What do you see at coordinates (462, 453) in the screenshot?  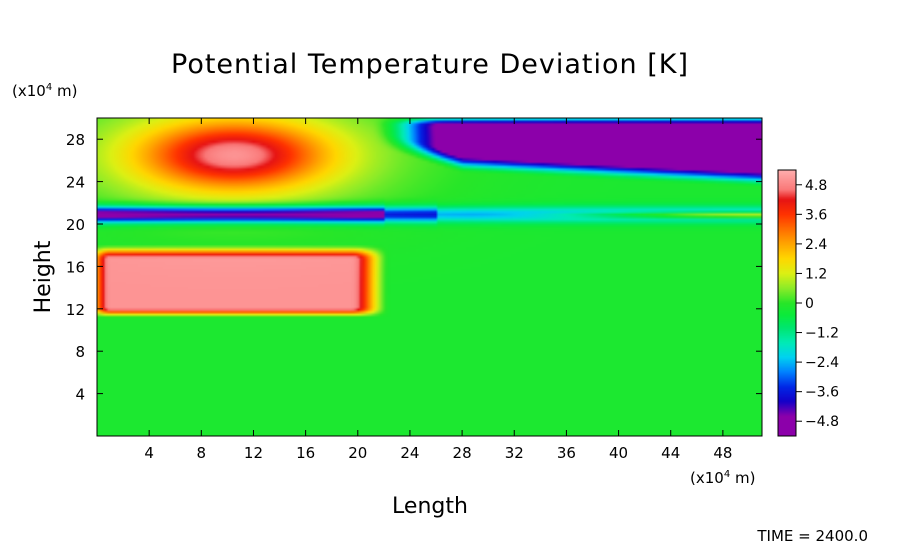 I see `x-tick-label: 28` at bounding box center [462, 453].